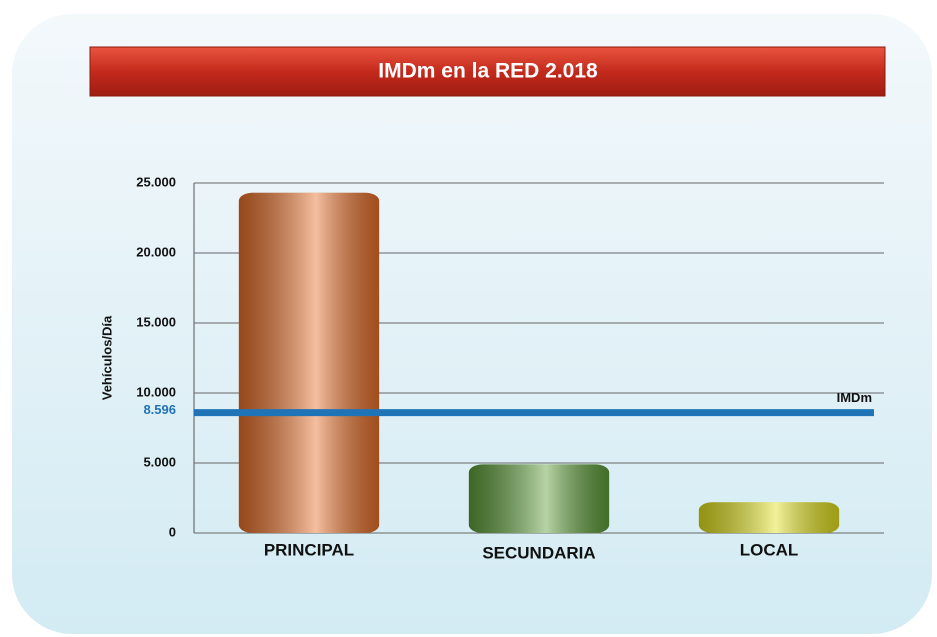 The image size is (937, 637). Describe the element at coordinates (156, 181) in the screenshot. I see `y-tick-label: 25.000` at that location.